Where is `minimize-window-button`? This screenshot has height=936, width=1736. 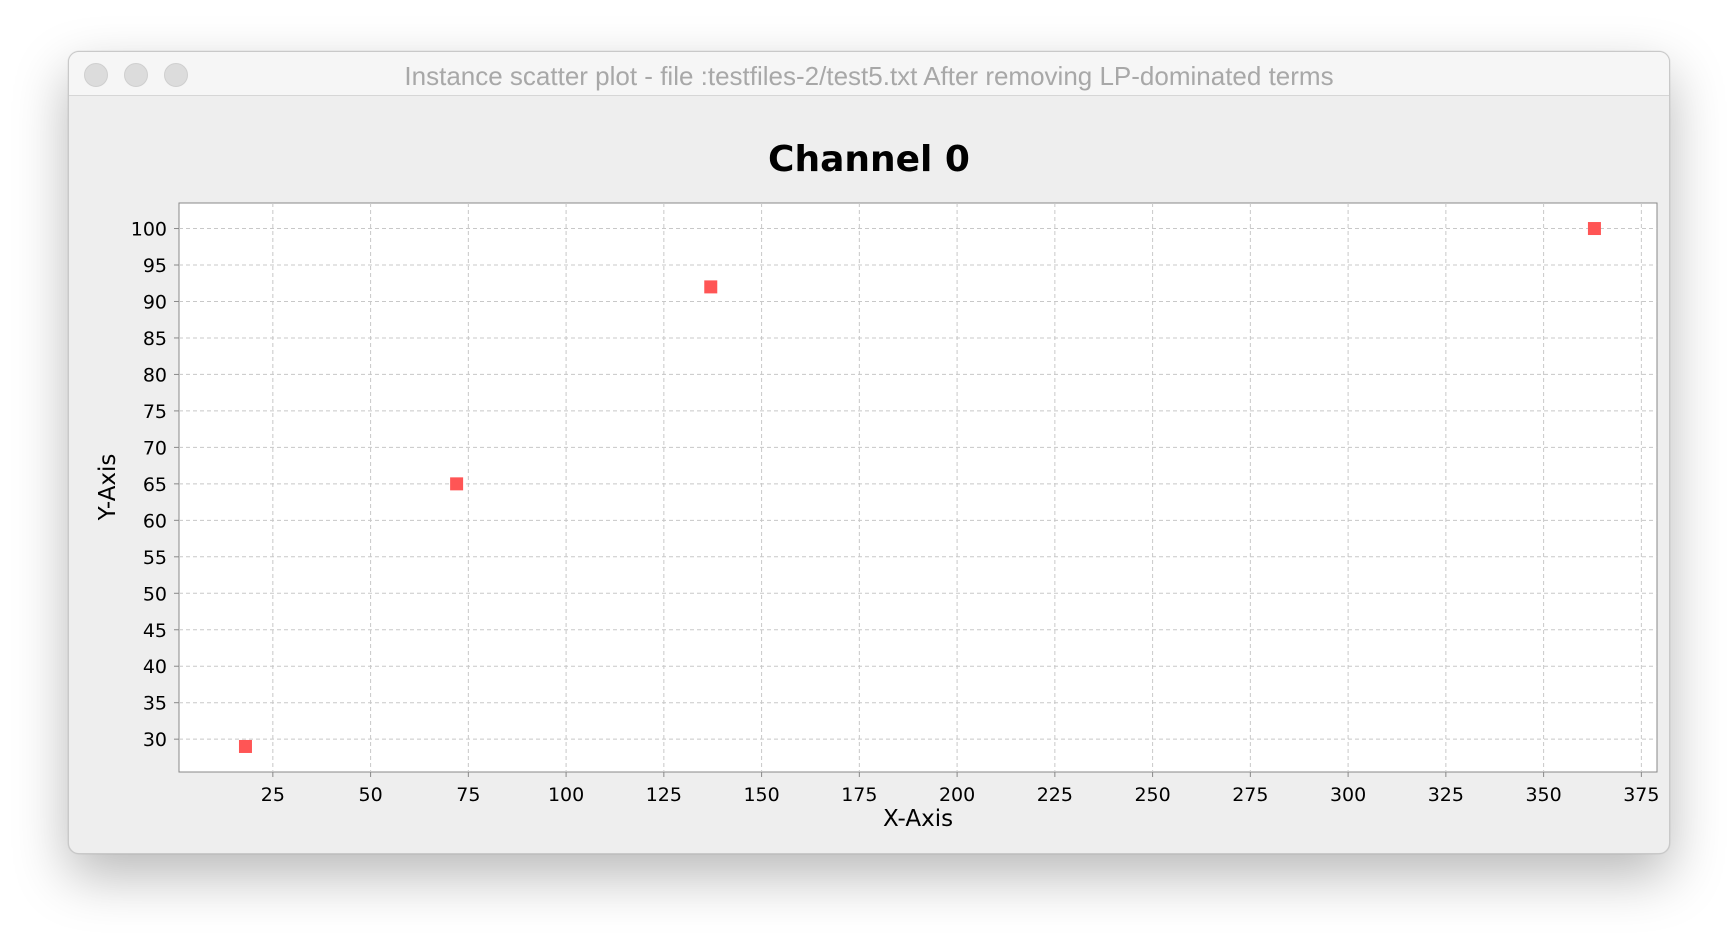
minimize-window-button is located at coordinates (136, 75).